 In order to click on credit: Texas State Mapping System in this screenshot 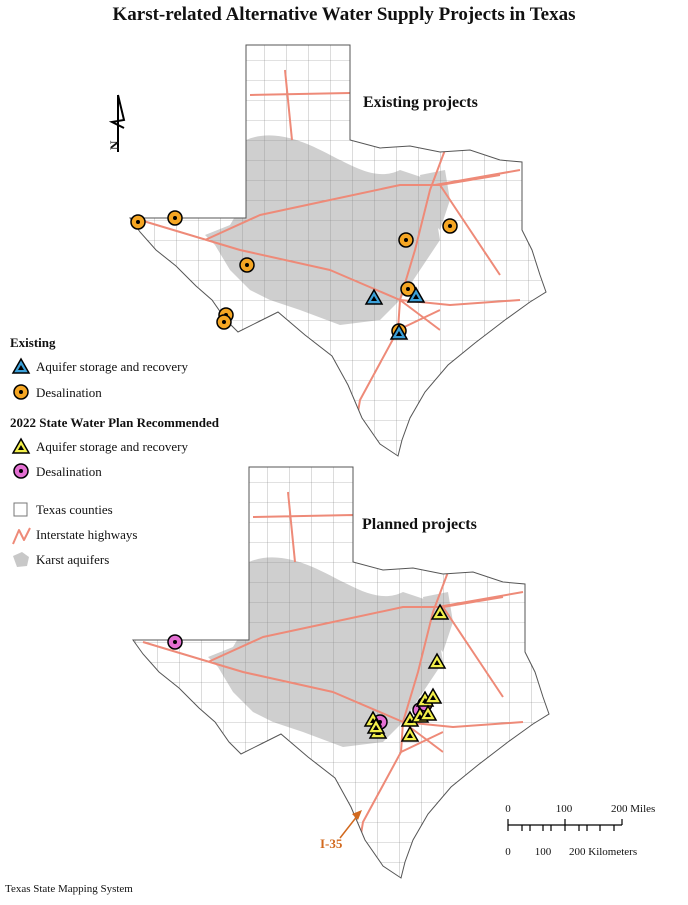, I will do `click(69, 889)`.